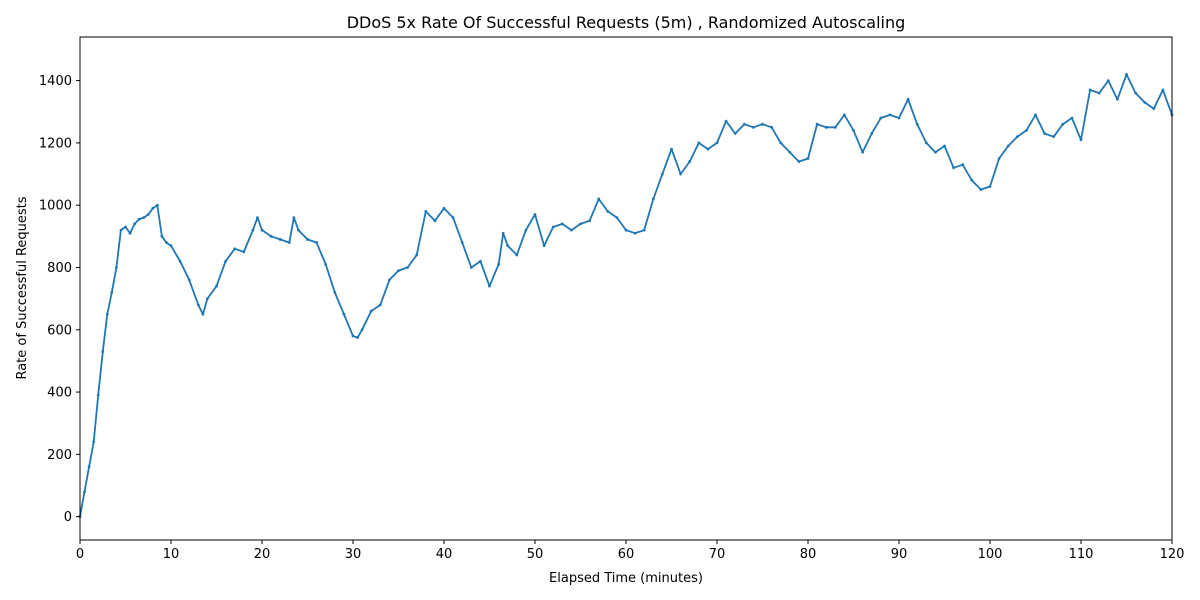  Describe the element at coordinates (55, 143) in the screenshot. I see `y-tick-label: 1200` at that location.